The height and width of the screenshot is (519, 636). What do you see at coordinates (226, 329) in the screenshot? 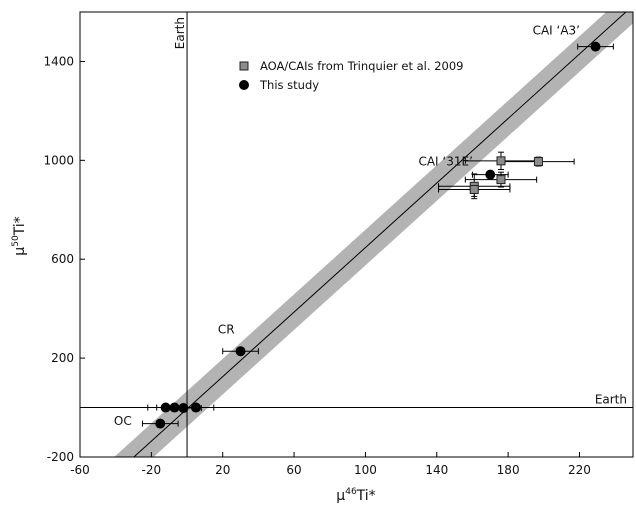
I see `point-annotation: CR` at bounding box center [226, 329].